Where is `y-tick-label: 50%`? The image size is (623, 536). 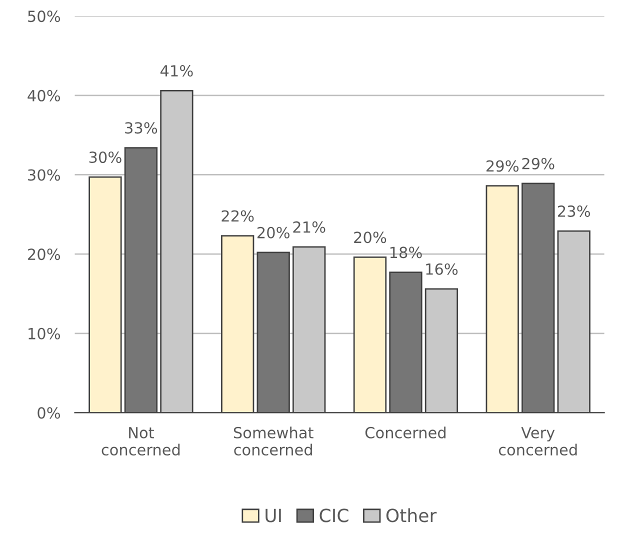 y-tick-label: 50% is located at coordinates (44, 16).